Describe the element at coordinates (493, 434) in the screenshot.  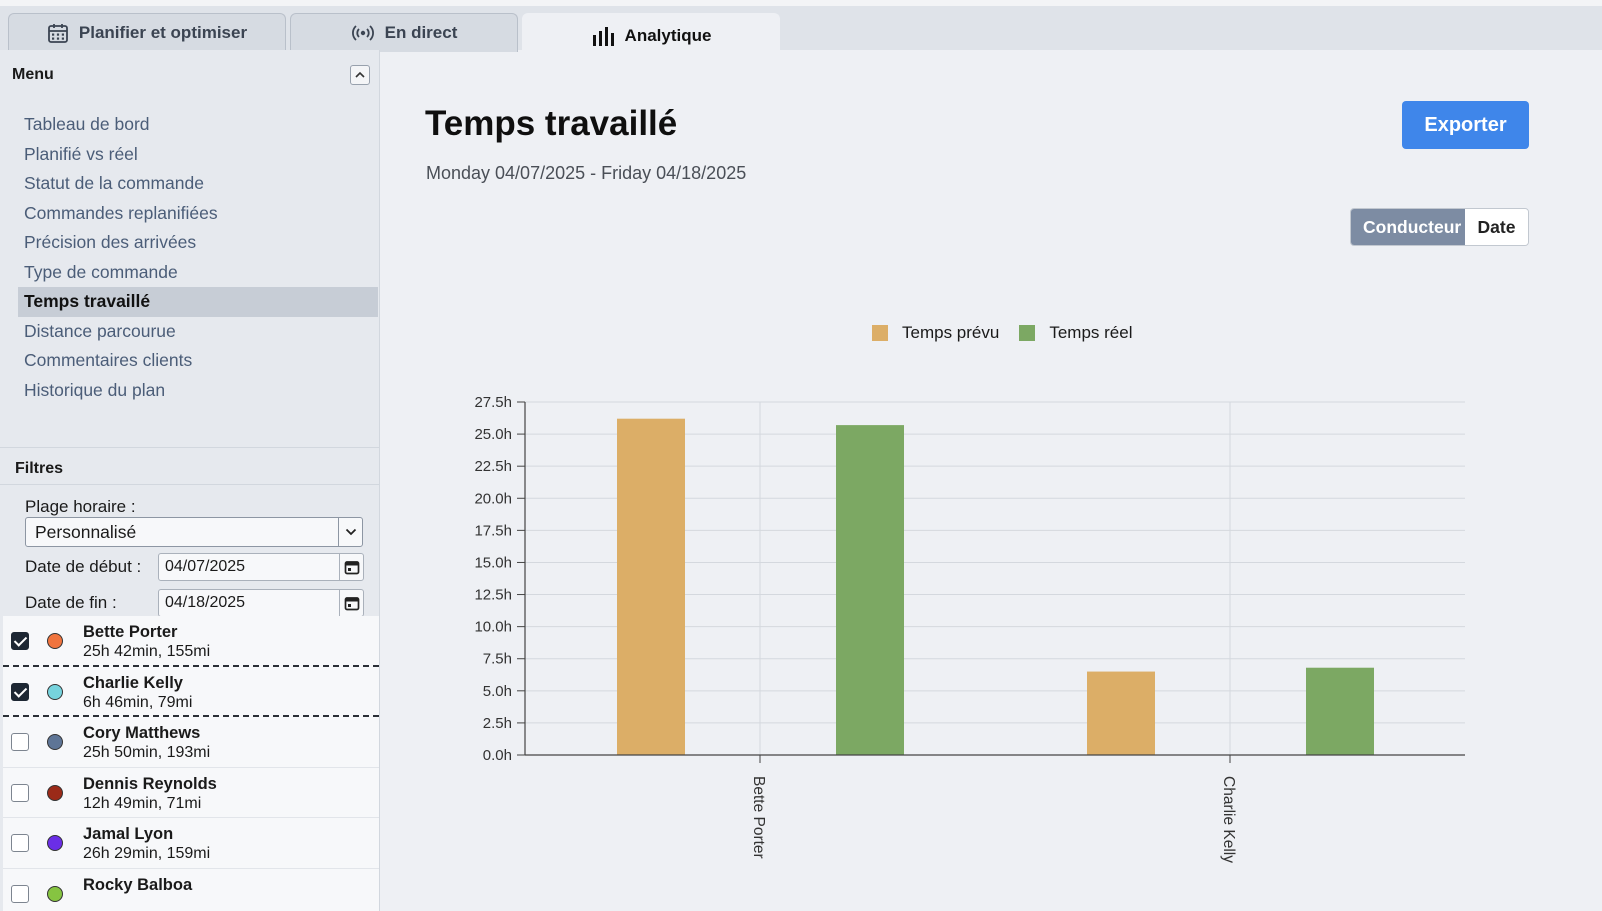
I see `y-tick-label: 25.0h` at that location.